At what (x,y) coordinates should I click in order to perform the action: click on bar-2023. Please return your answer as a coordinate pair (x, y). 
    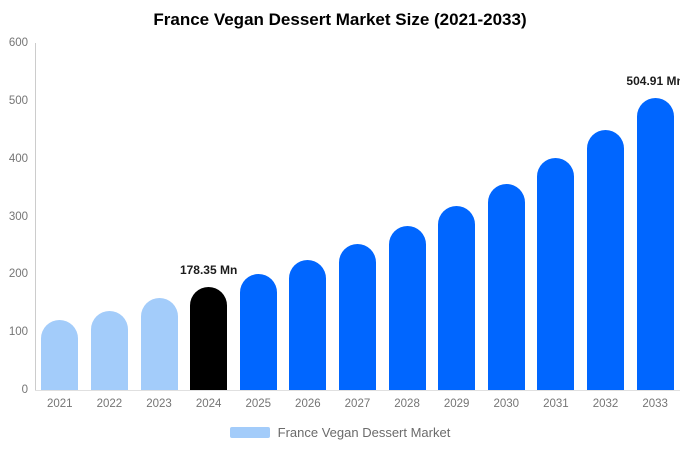
    Looking at the image, I should click on (159, 344).